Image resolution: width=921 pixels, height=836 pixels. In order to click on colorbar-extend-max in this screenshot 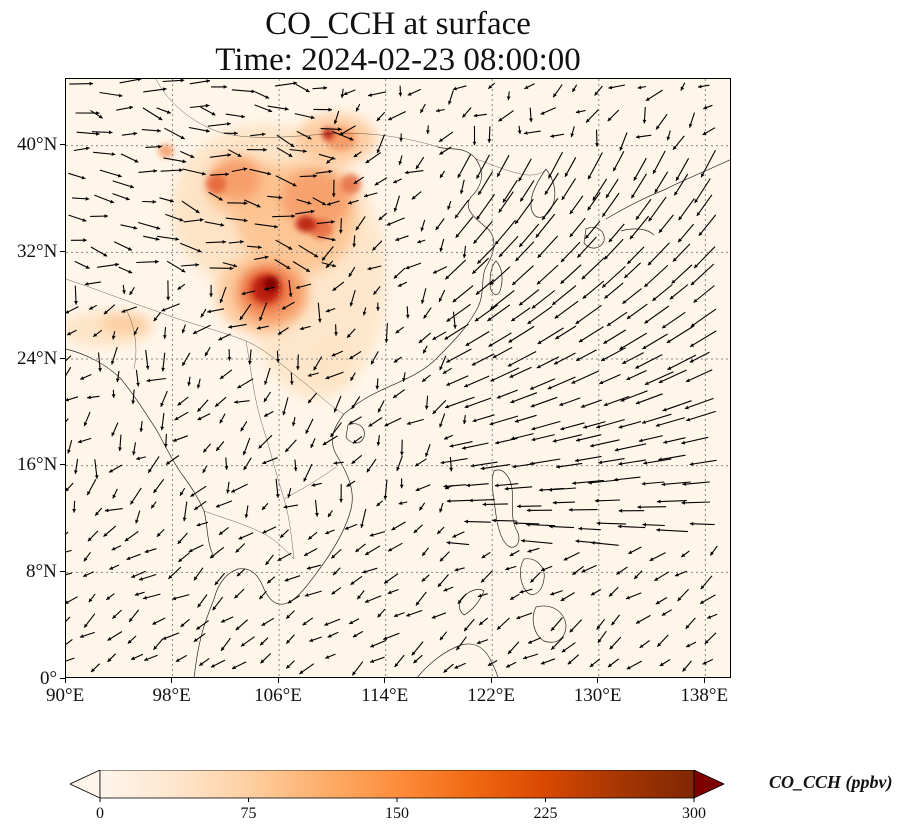, I will do `click(708, 784)`.